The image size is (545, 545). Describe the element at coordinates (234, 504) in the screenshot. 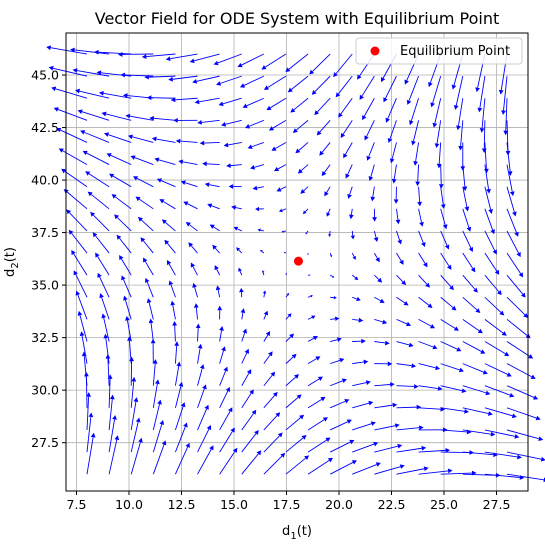

I see `x-tick-label: 15.0` at that location.